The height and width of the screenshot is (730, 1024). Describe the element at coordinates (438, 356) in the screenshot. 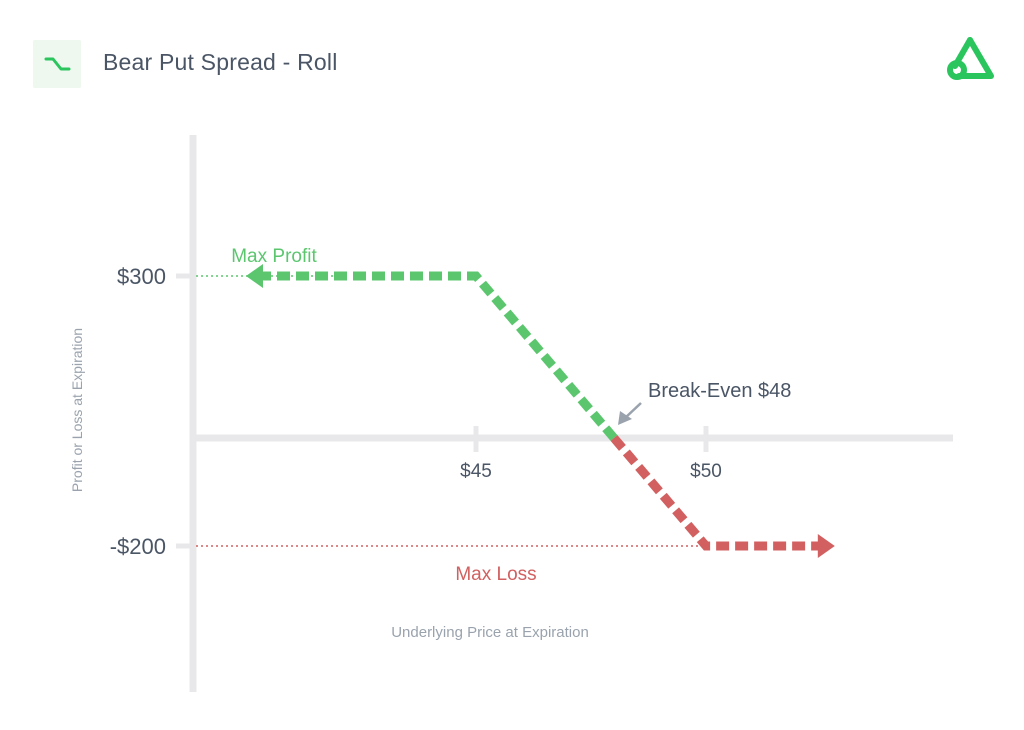

I see `profit-segment` at that location.